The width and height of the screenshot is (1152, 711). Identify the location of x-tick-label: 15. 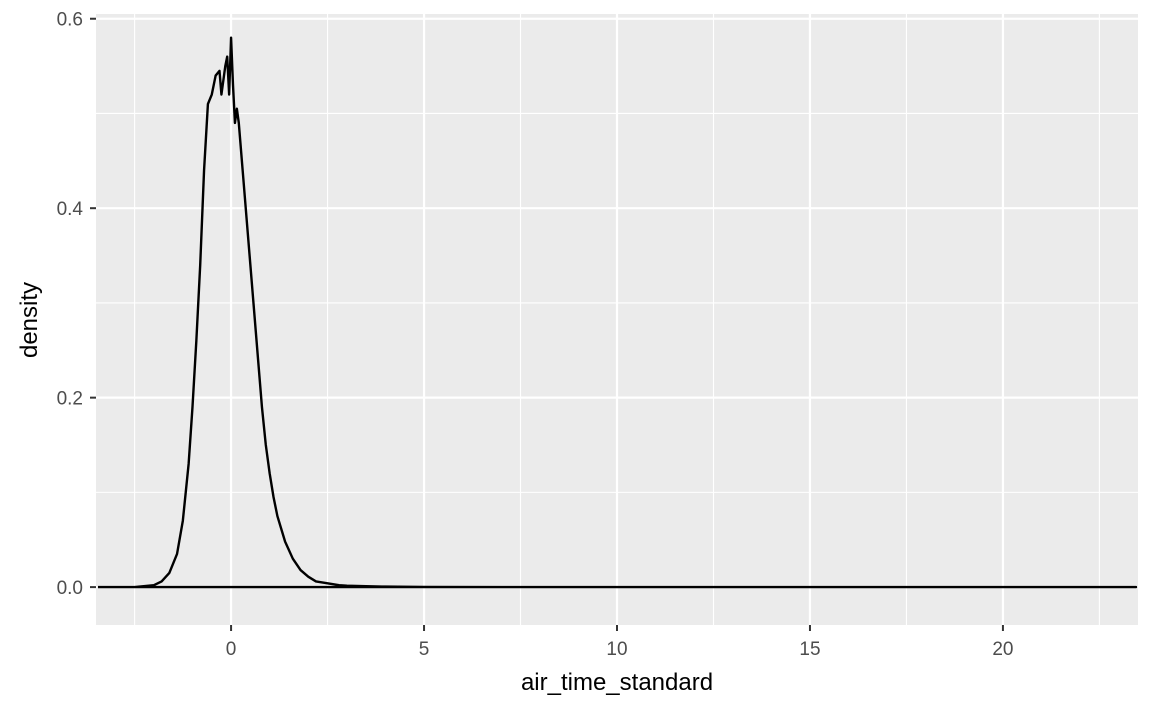
(809, 649).